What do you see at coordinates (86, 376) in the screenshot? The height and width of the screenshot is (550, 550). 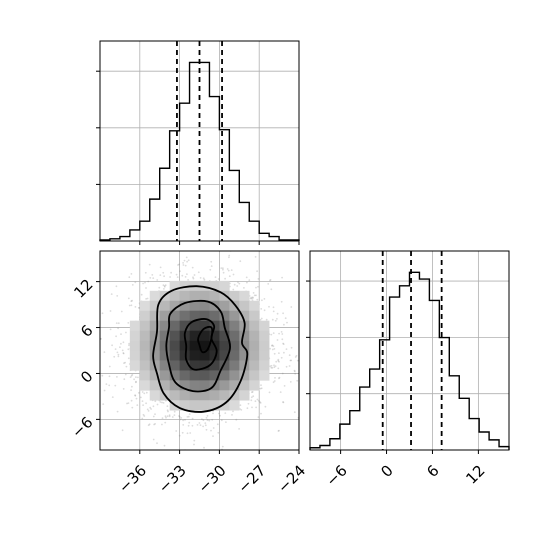 I see `y-tick-label: 0` at bounding box center [86, 376].